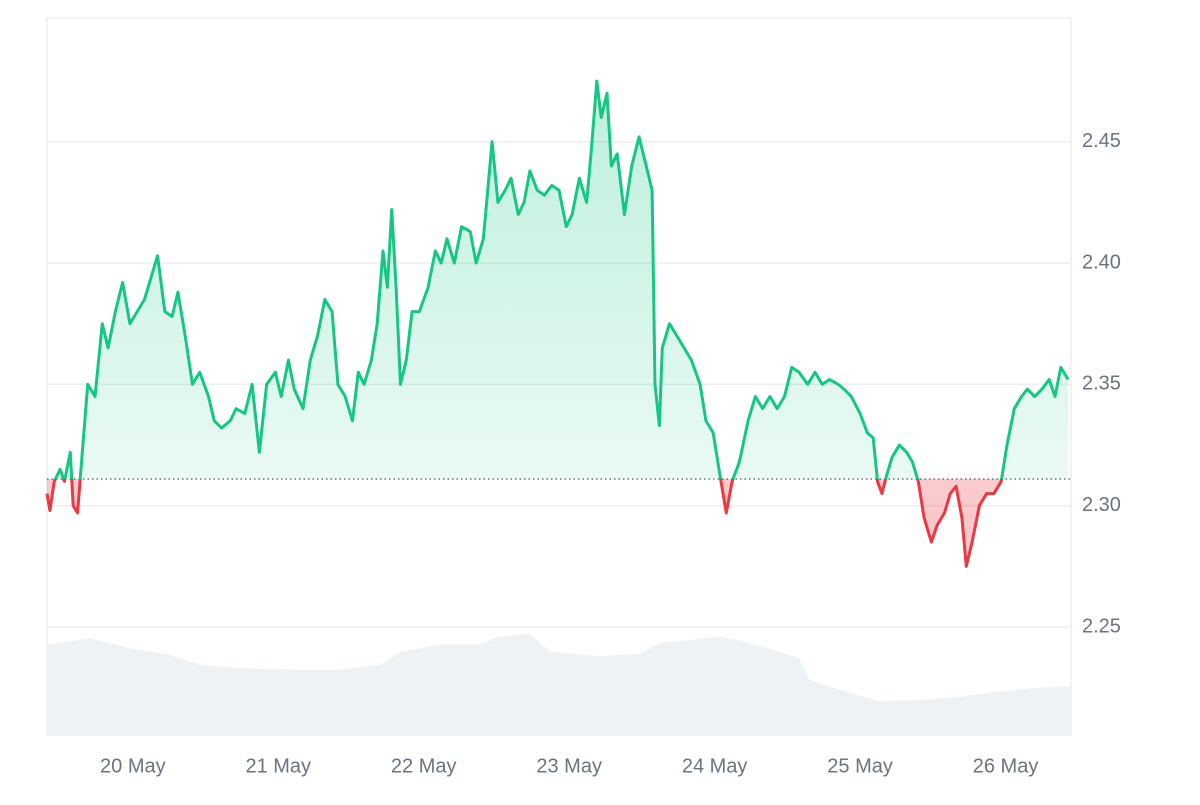 The width and height of the screenshot is (1200, 805). What do you see at coordinates (1006, 766) in the screenshot?
I see `x-tick-label: 26 May` at bounding box center [1006, 766].